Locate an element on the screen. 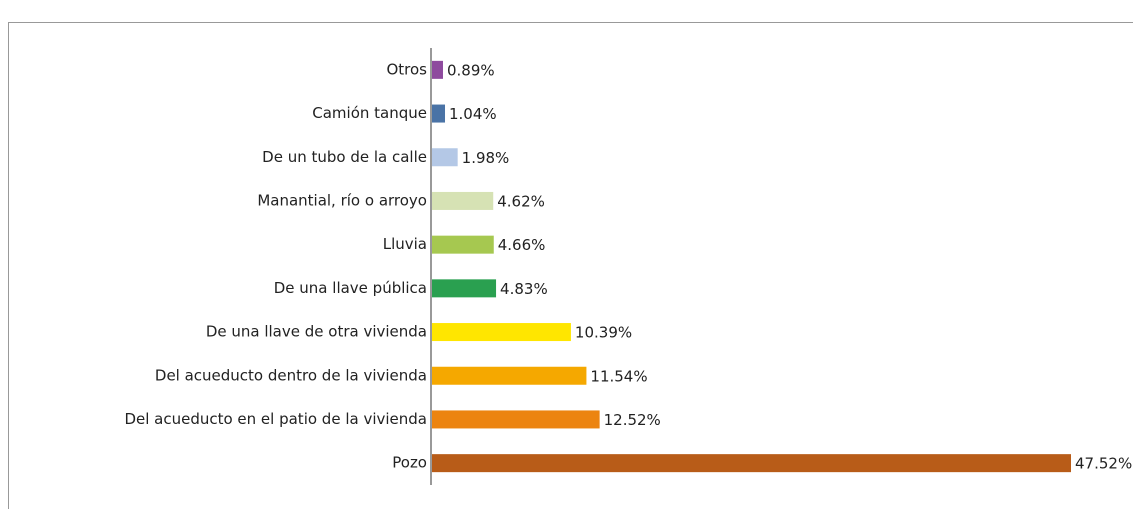 The width and height of the screenshot is (1133, 509). category-label: De un tubo de la calle is located at coordinates (344, 157).